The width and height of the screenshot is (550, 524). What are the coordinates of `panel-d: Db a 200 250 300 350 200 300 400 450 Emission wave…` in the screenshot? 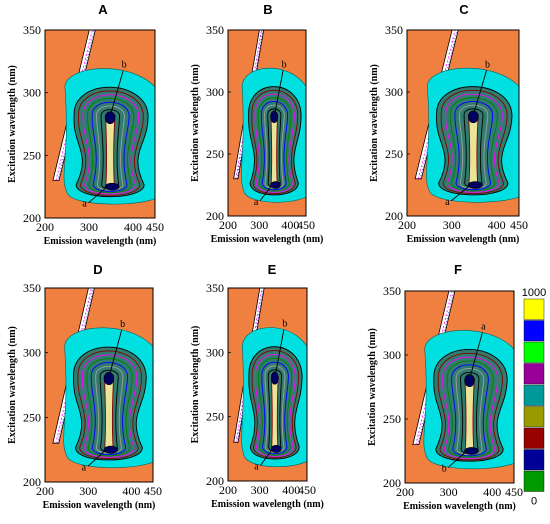 It's located at (84, 386).